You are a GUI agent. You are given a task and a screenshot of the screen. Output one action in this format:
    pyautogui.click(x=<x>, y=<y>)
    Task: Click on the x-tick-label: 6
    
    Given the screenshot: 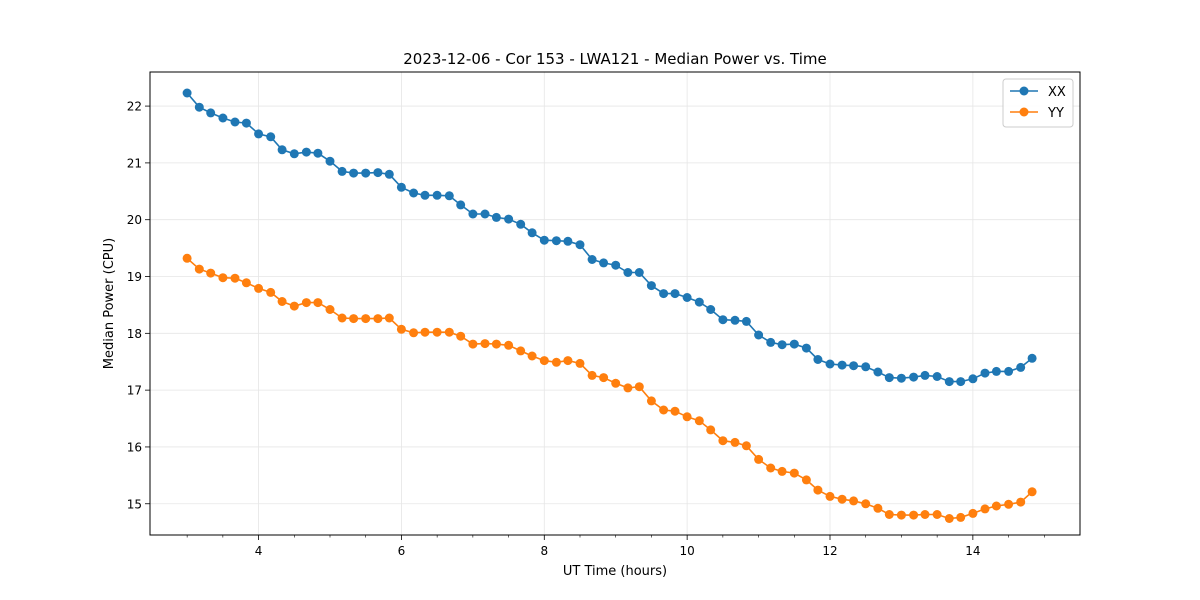 What is the action you would take?
    pyautogui.click(x=402, y=551)
    